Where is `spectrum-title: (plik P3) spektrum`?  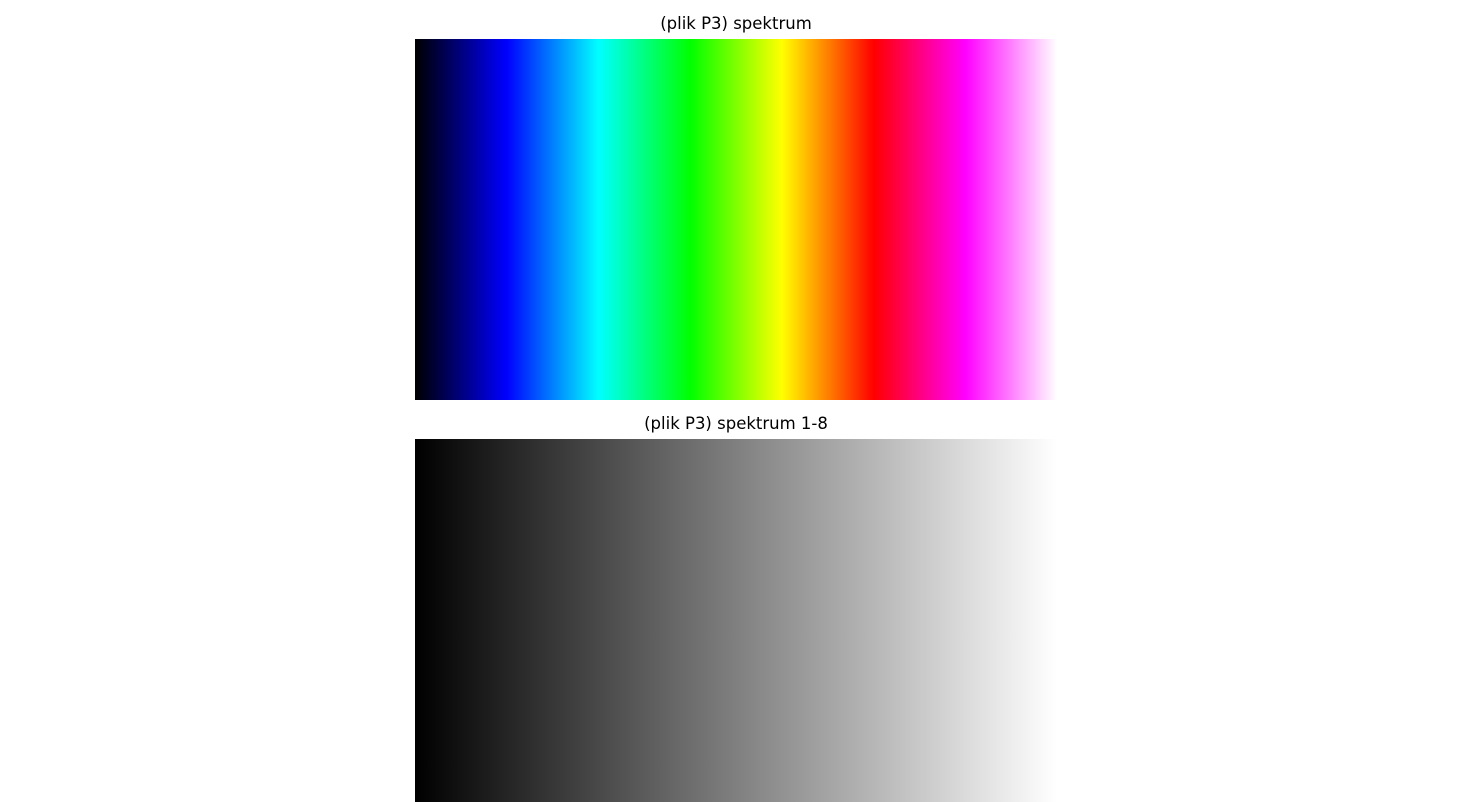
spectrum-title: (plik P3) spektrum is located at coordinates (736, 23).